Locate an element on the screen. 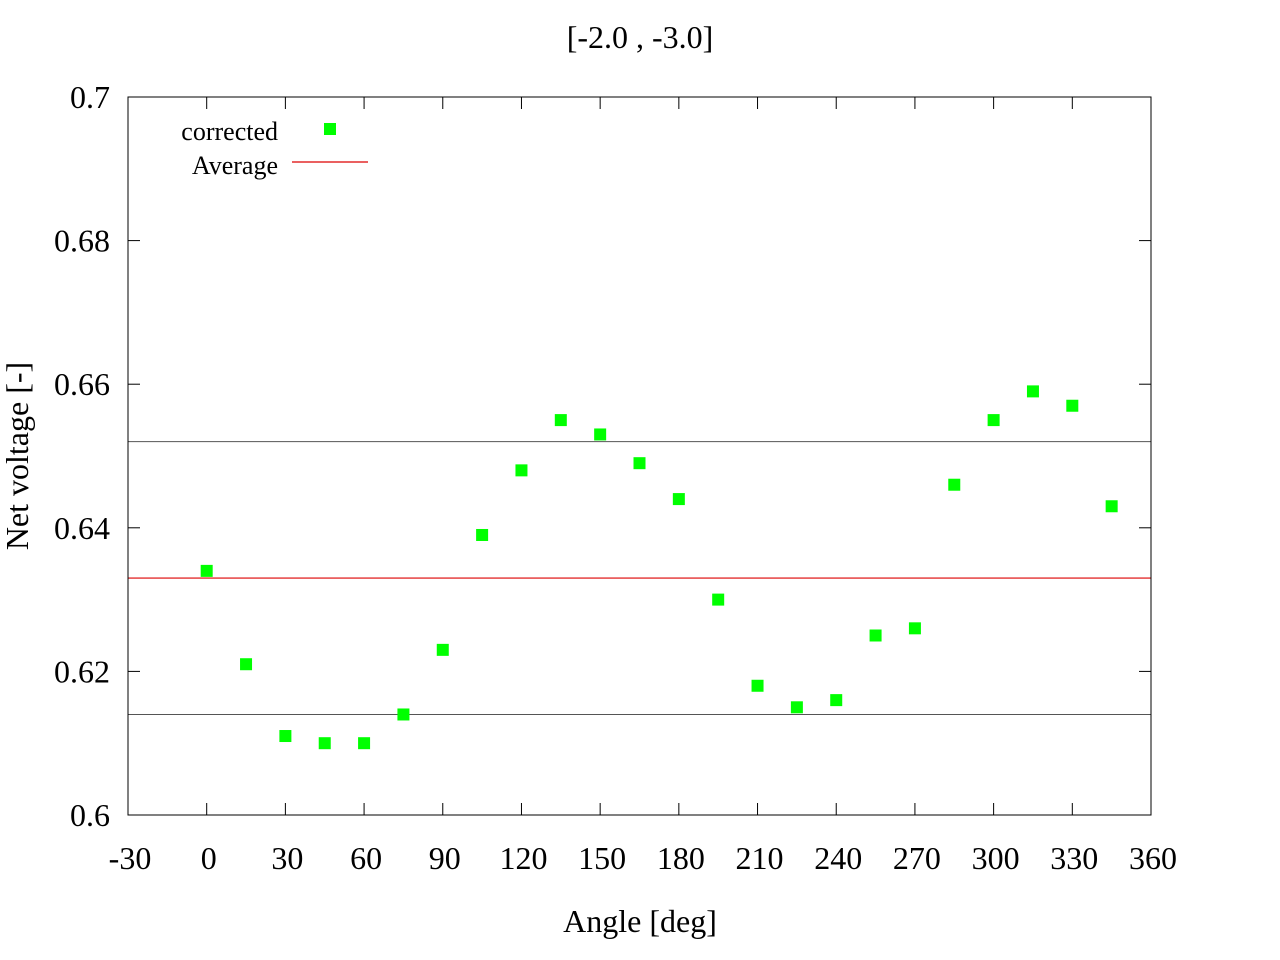 The width and height of the screenshot is (1280, 960). y-tick-label: 0.62 is located at coordinates (82, 671).